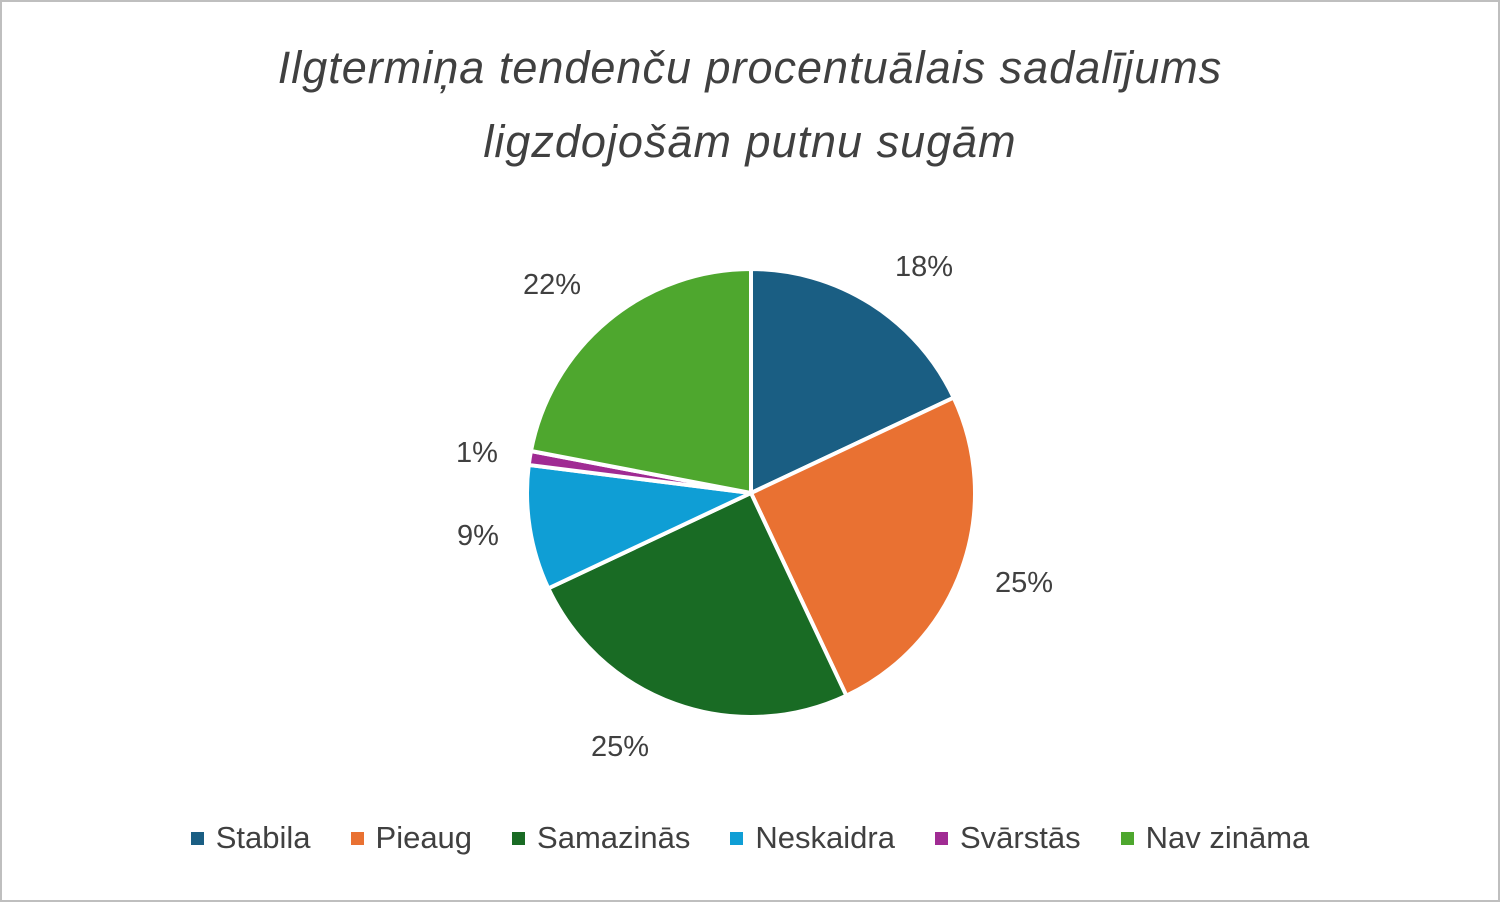  What do you see at coordinates (477, 453) in the screenshot?
I see `data-label-svārstās: 1%` at bounding box center [477, 453].